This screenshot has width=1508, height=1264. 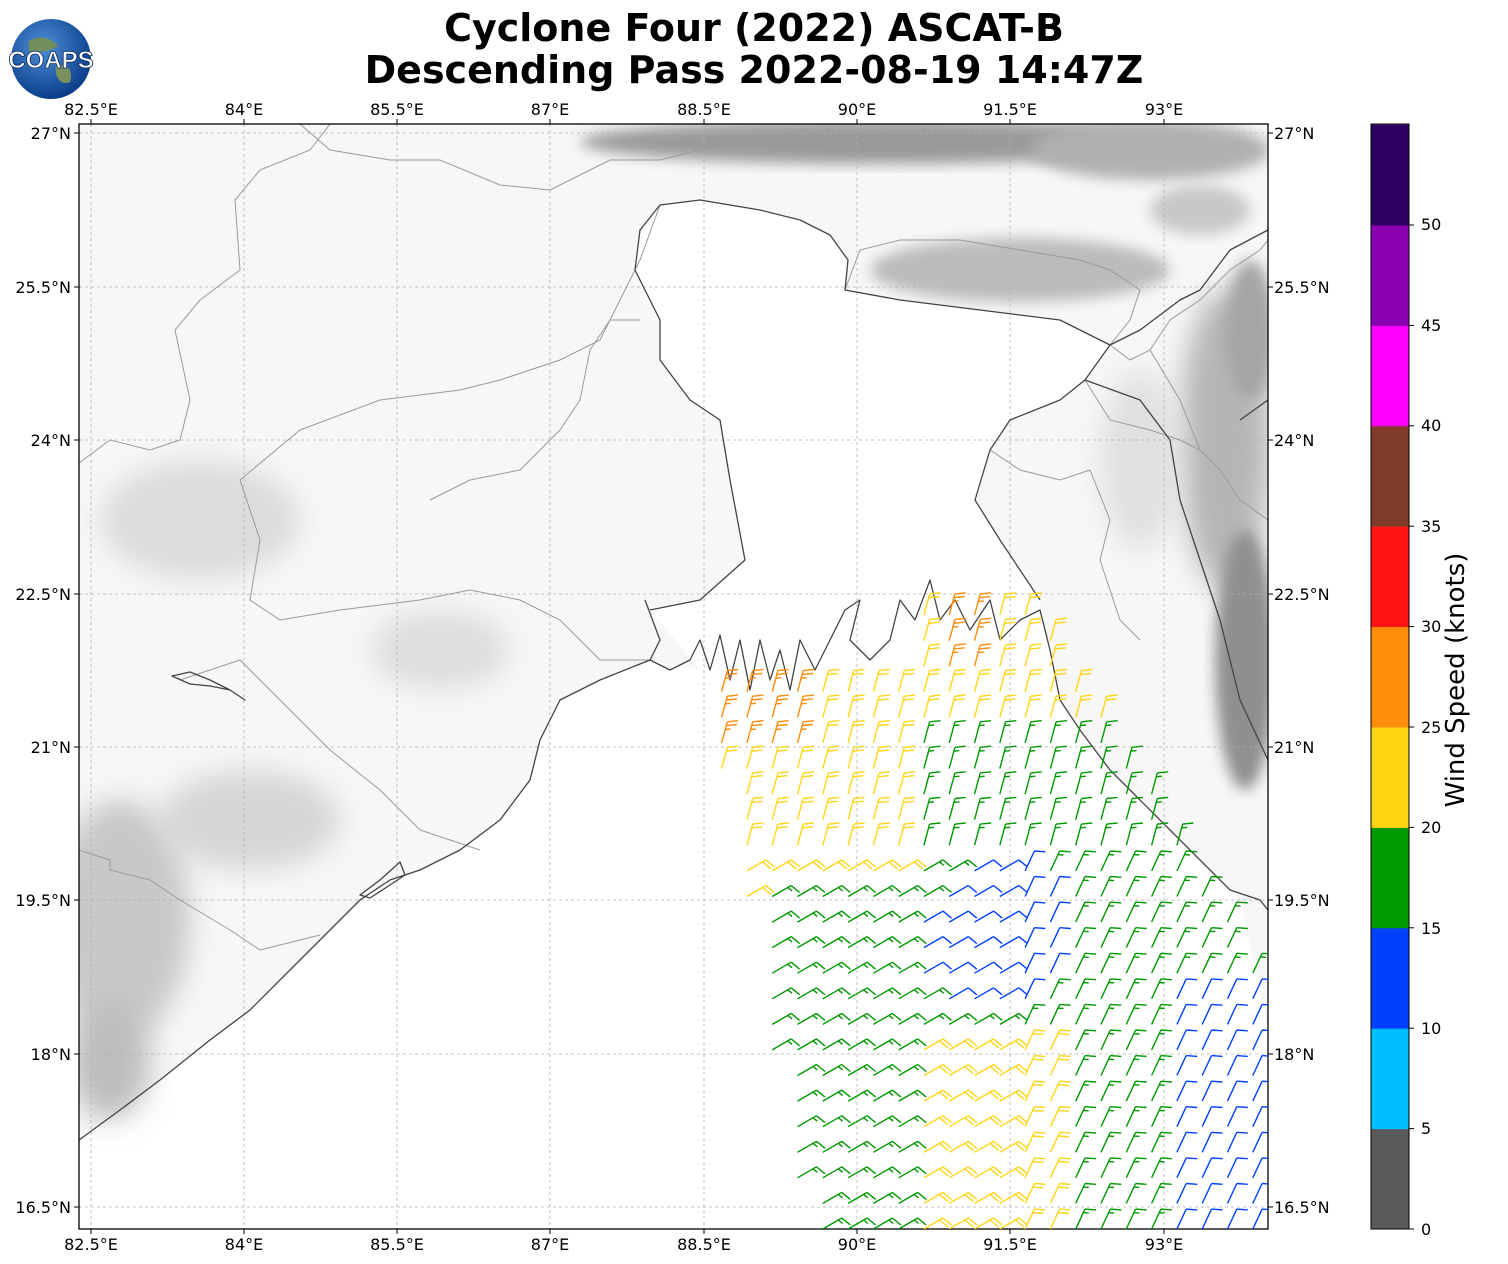 I want to click on lat-tick-left: 25.5°N, so click(x=43, y=287).